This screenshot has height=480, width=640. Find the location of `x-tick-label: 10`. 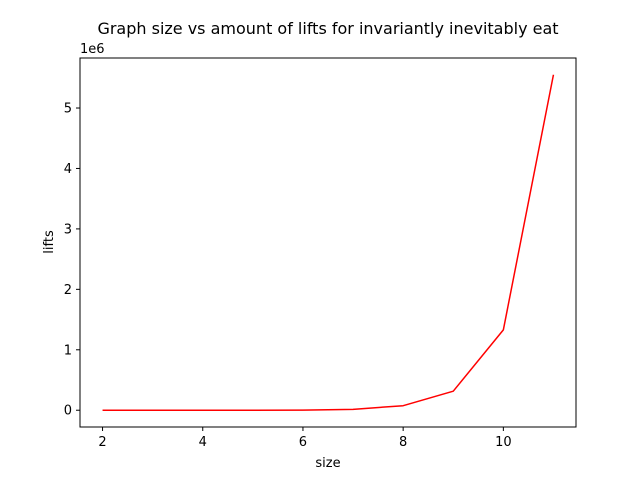

x-tick-label: 10 is located at coordinates (503, 442).